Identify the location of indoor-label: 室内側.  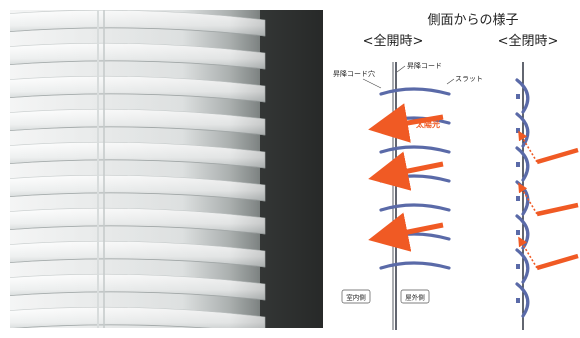
(356, 297).